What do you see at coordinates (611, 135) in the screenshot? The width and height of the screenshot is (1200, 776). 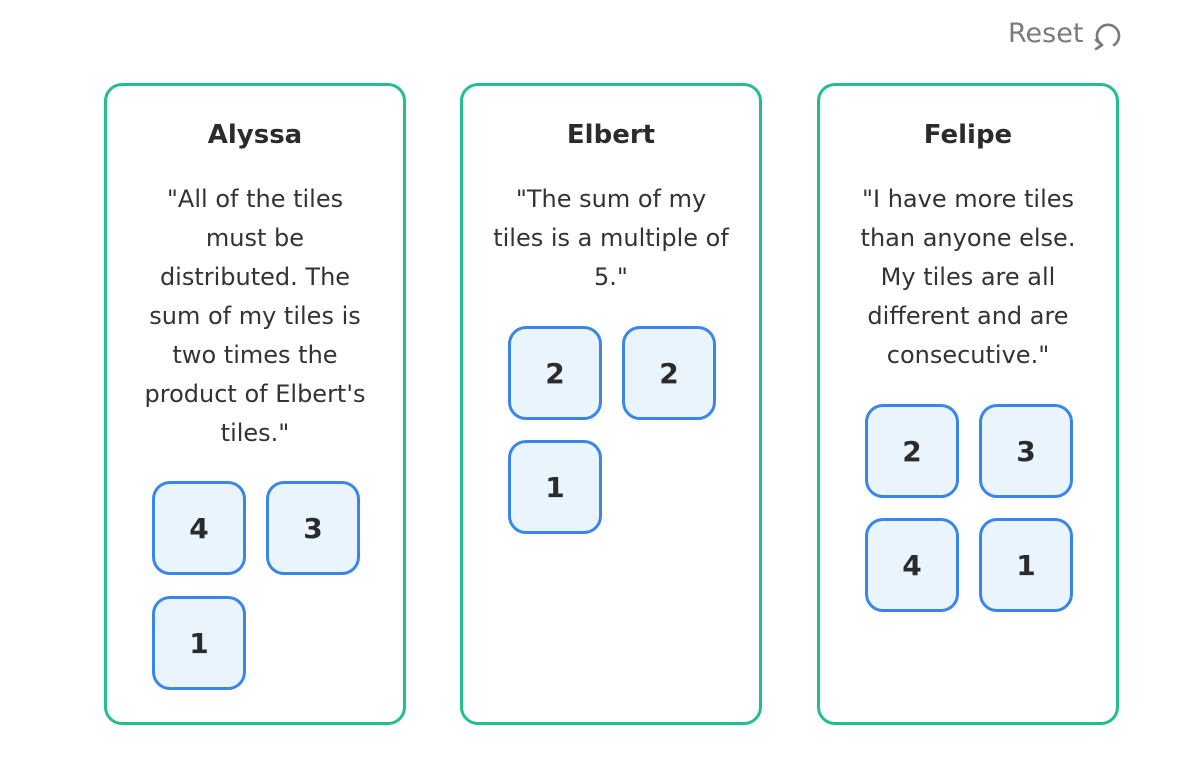 I see `panel-name: Elbert` at bounding box center [611, 135].